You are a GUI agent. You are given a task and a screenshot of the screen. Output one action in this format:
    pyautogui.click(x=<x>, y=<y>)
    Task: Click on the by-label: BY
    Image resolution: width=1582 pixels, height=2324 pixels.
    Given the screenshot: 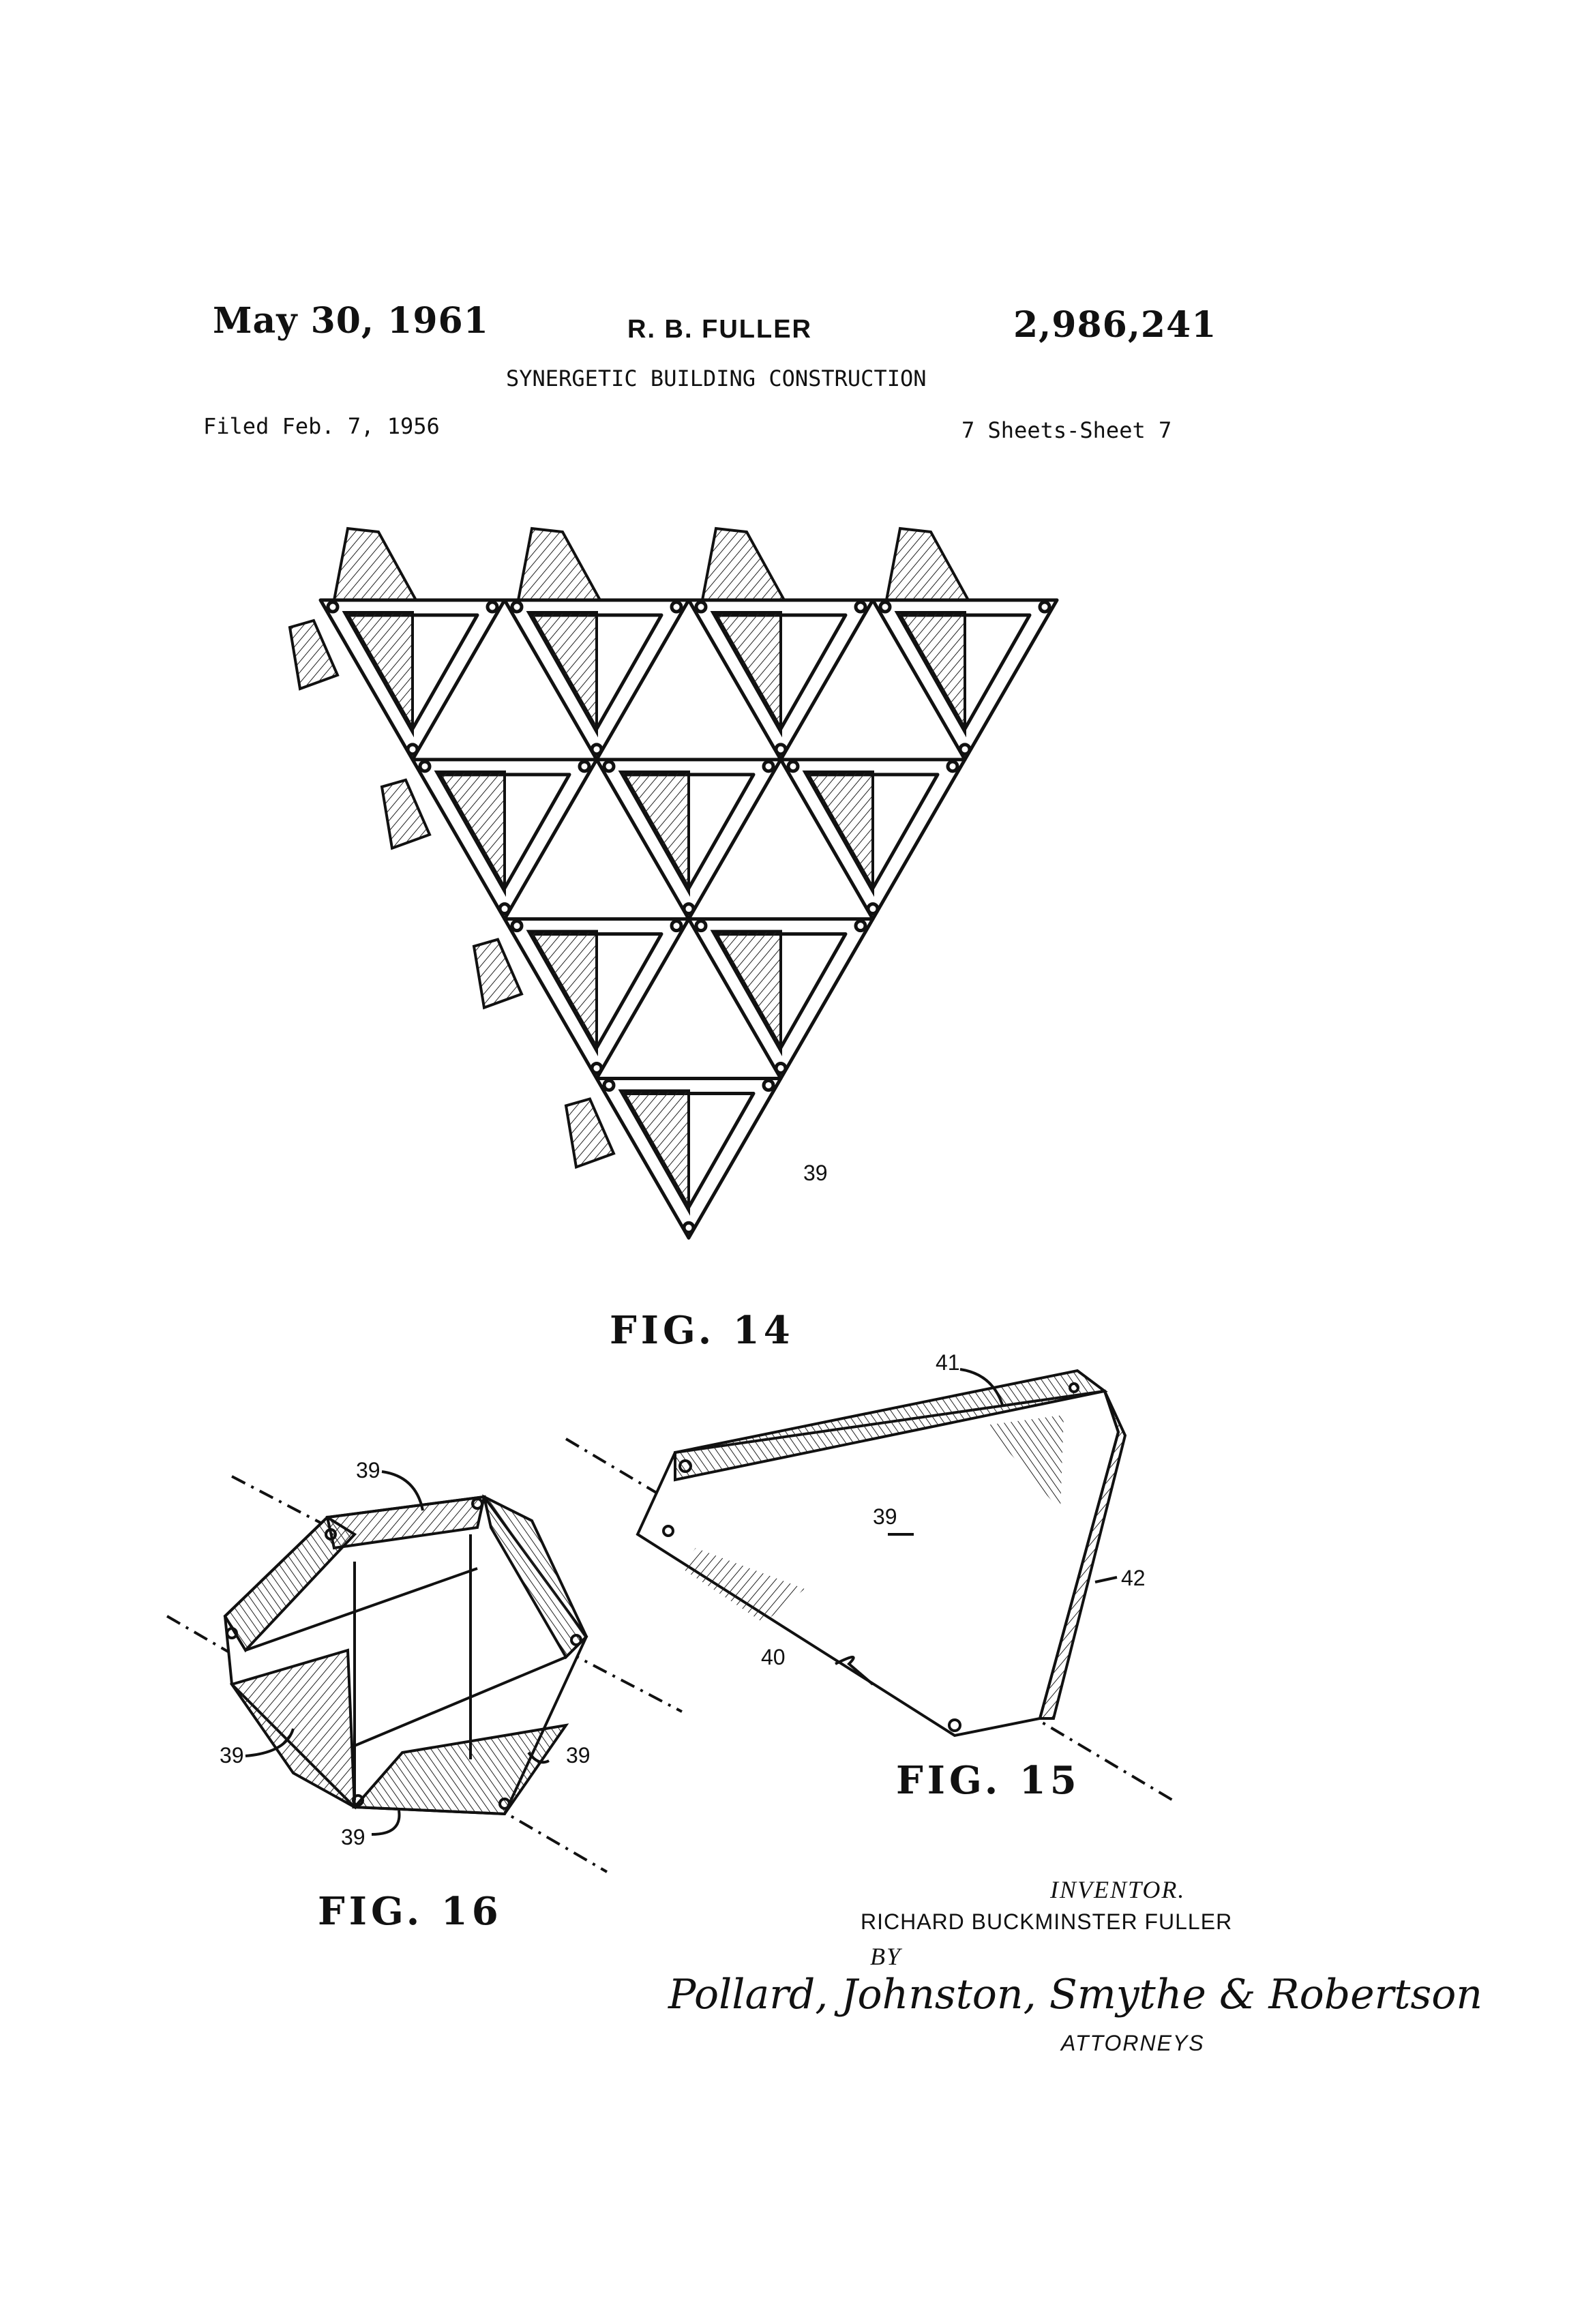 What is the action you would take?
    pyautogui.click(x=885, y=1956)
    